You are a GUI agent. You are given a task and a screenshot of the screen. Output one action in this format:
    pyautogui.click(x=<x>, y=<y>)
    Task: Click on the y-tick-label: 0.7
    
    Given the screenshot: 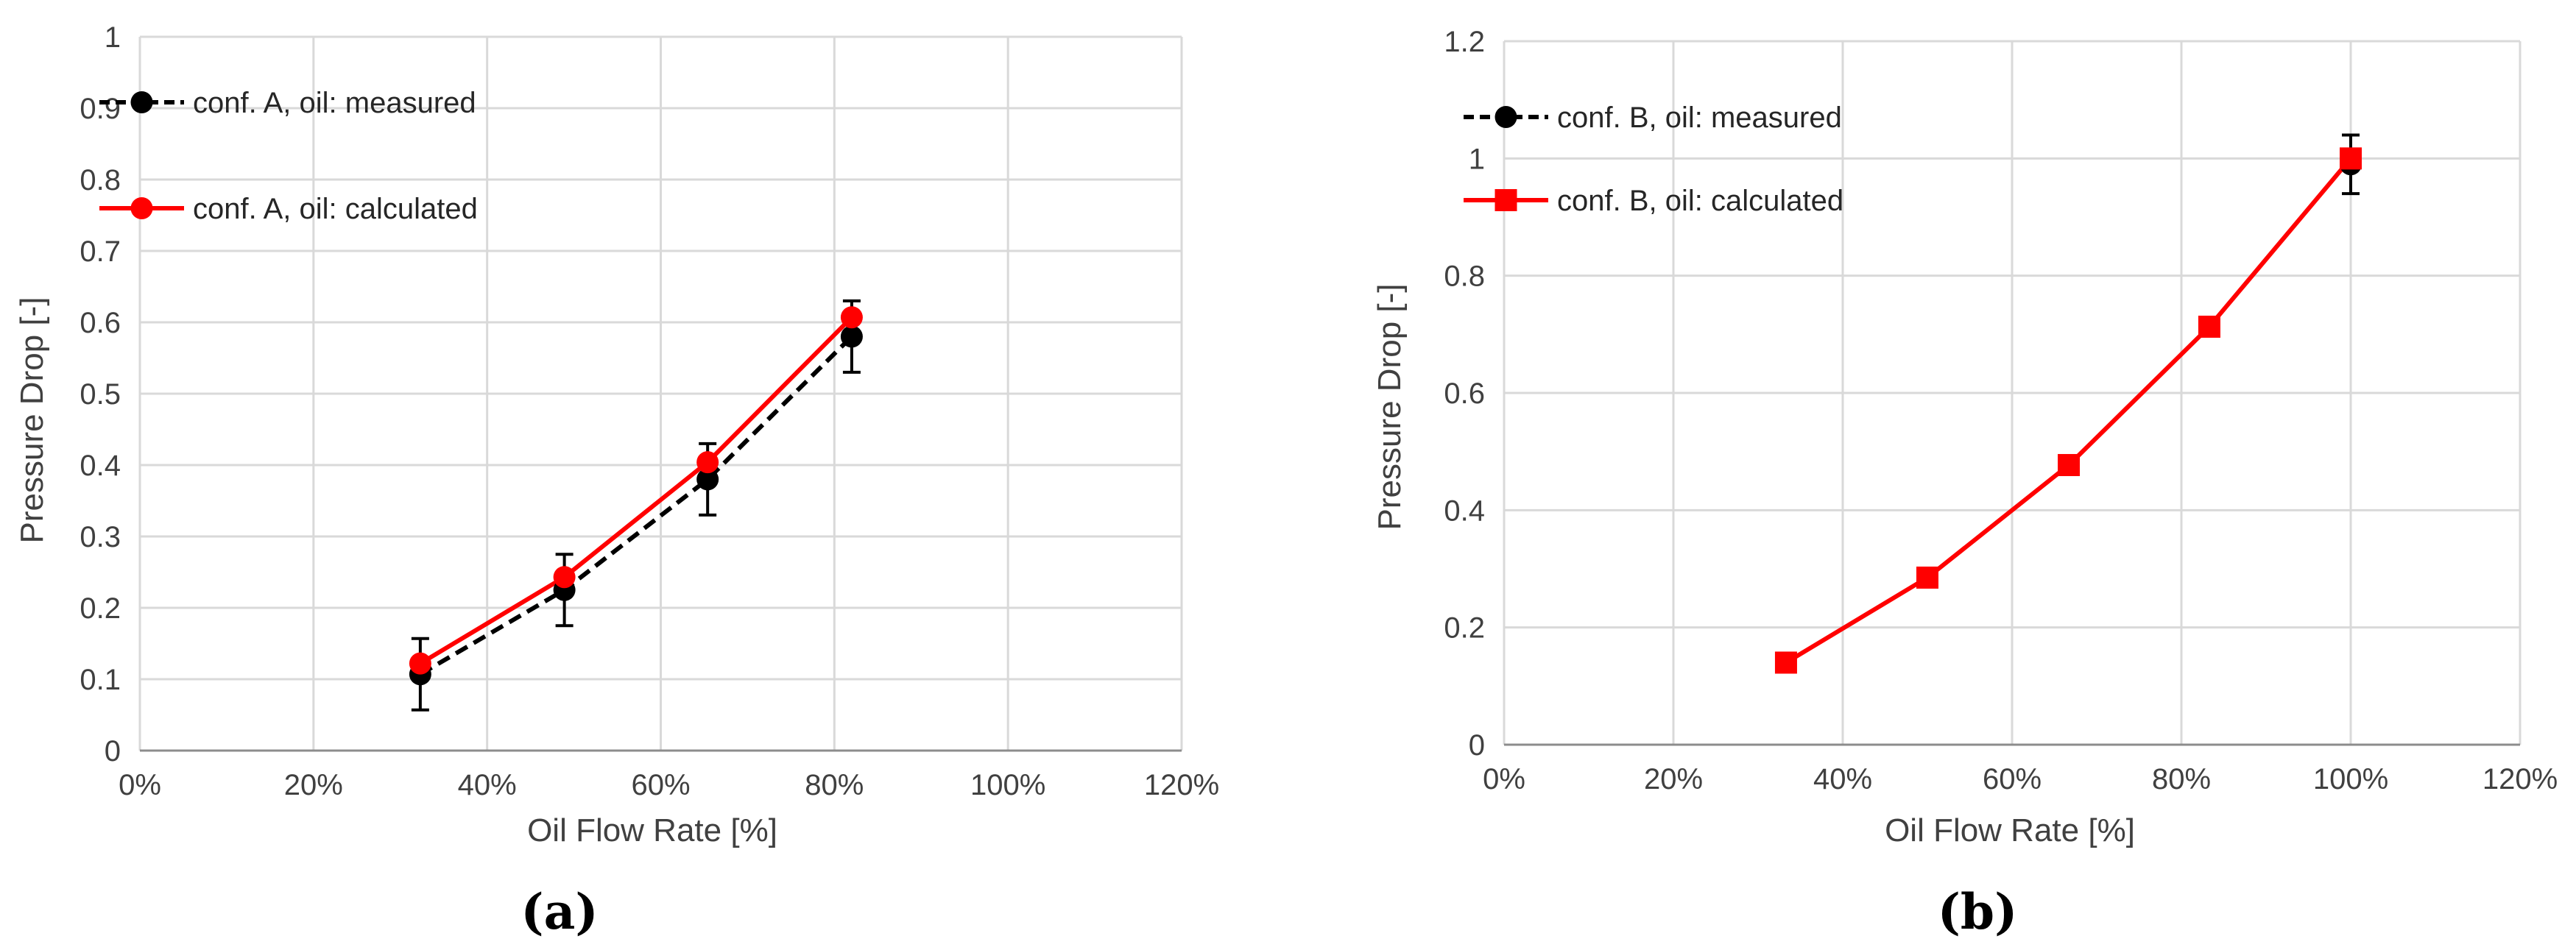 What is the action you would take?
    pyautogui.click(x=100, y=252)
    